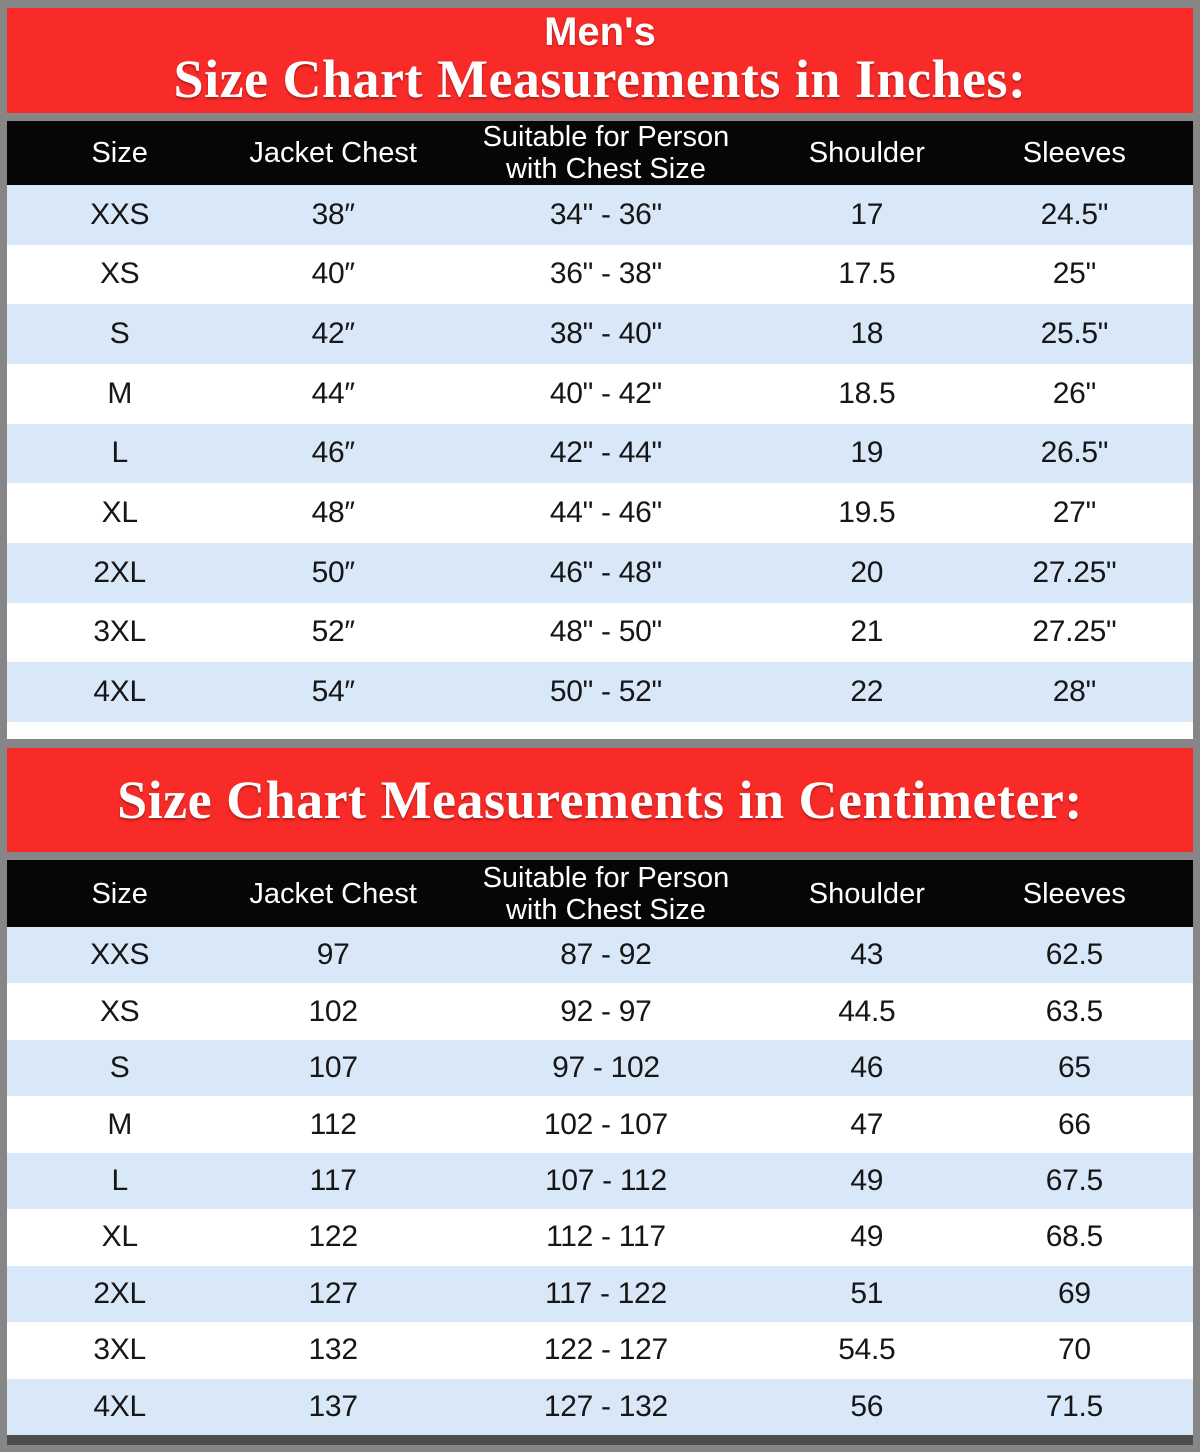 This screenshot has width=1200, height=1452. I want to click on table-cell: 68.5, so click(1074, 1237).